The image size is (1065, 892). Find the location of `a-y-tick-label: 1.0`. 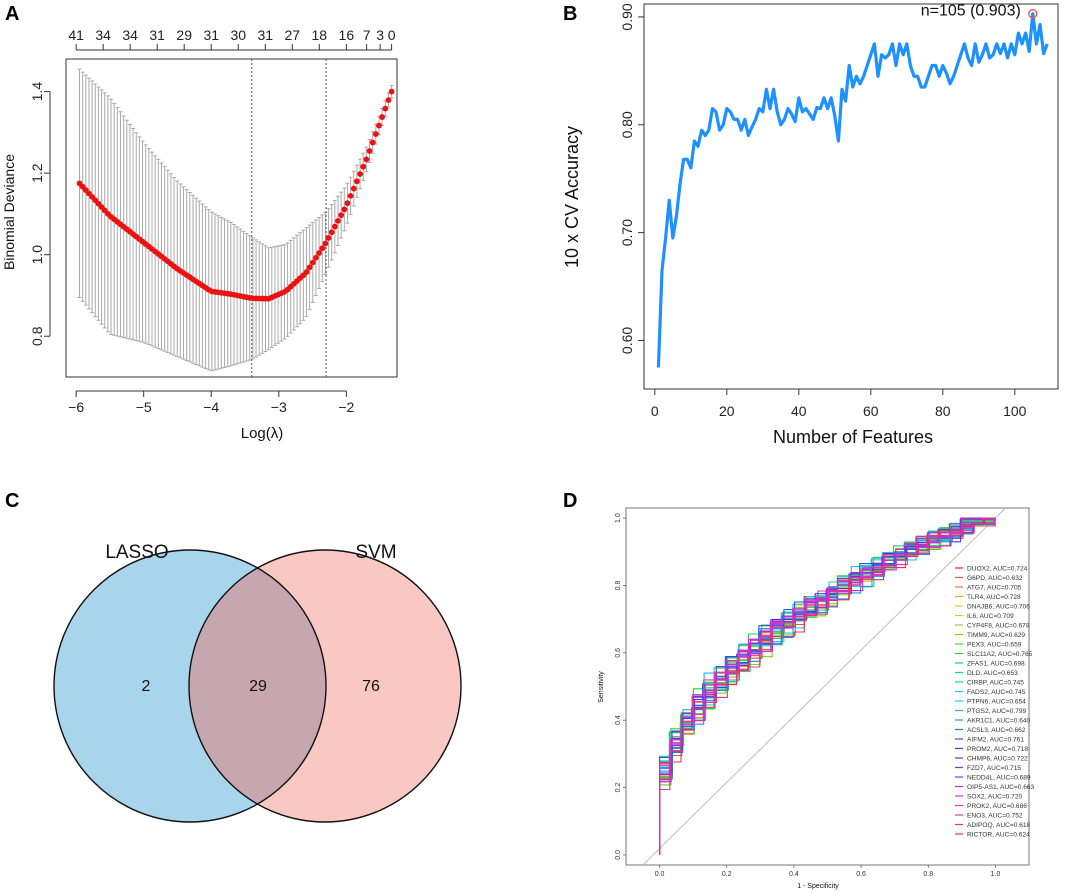

a-y-tick-label: 1.0 is located at coordinates (37, 255).